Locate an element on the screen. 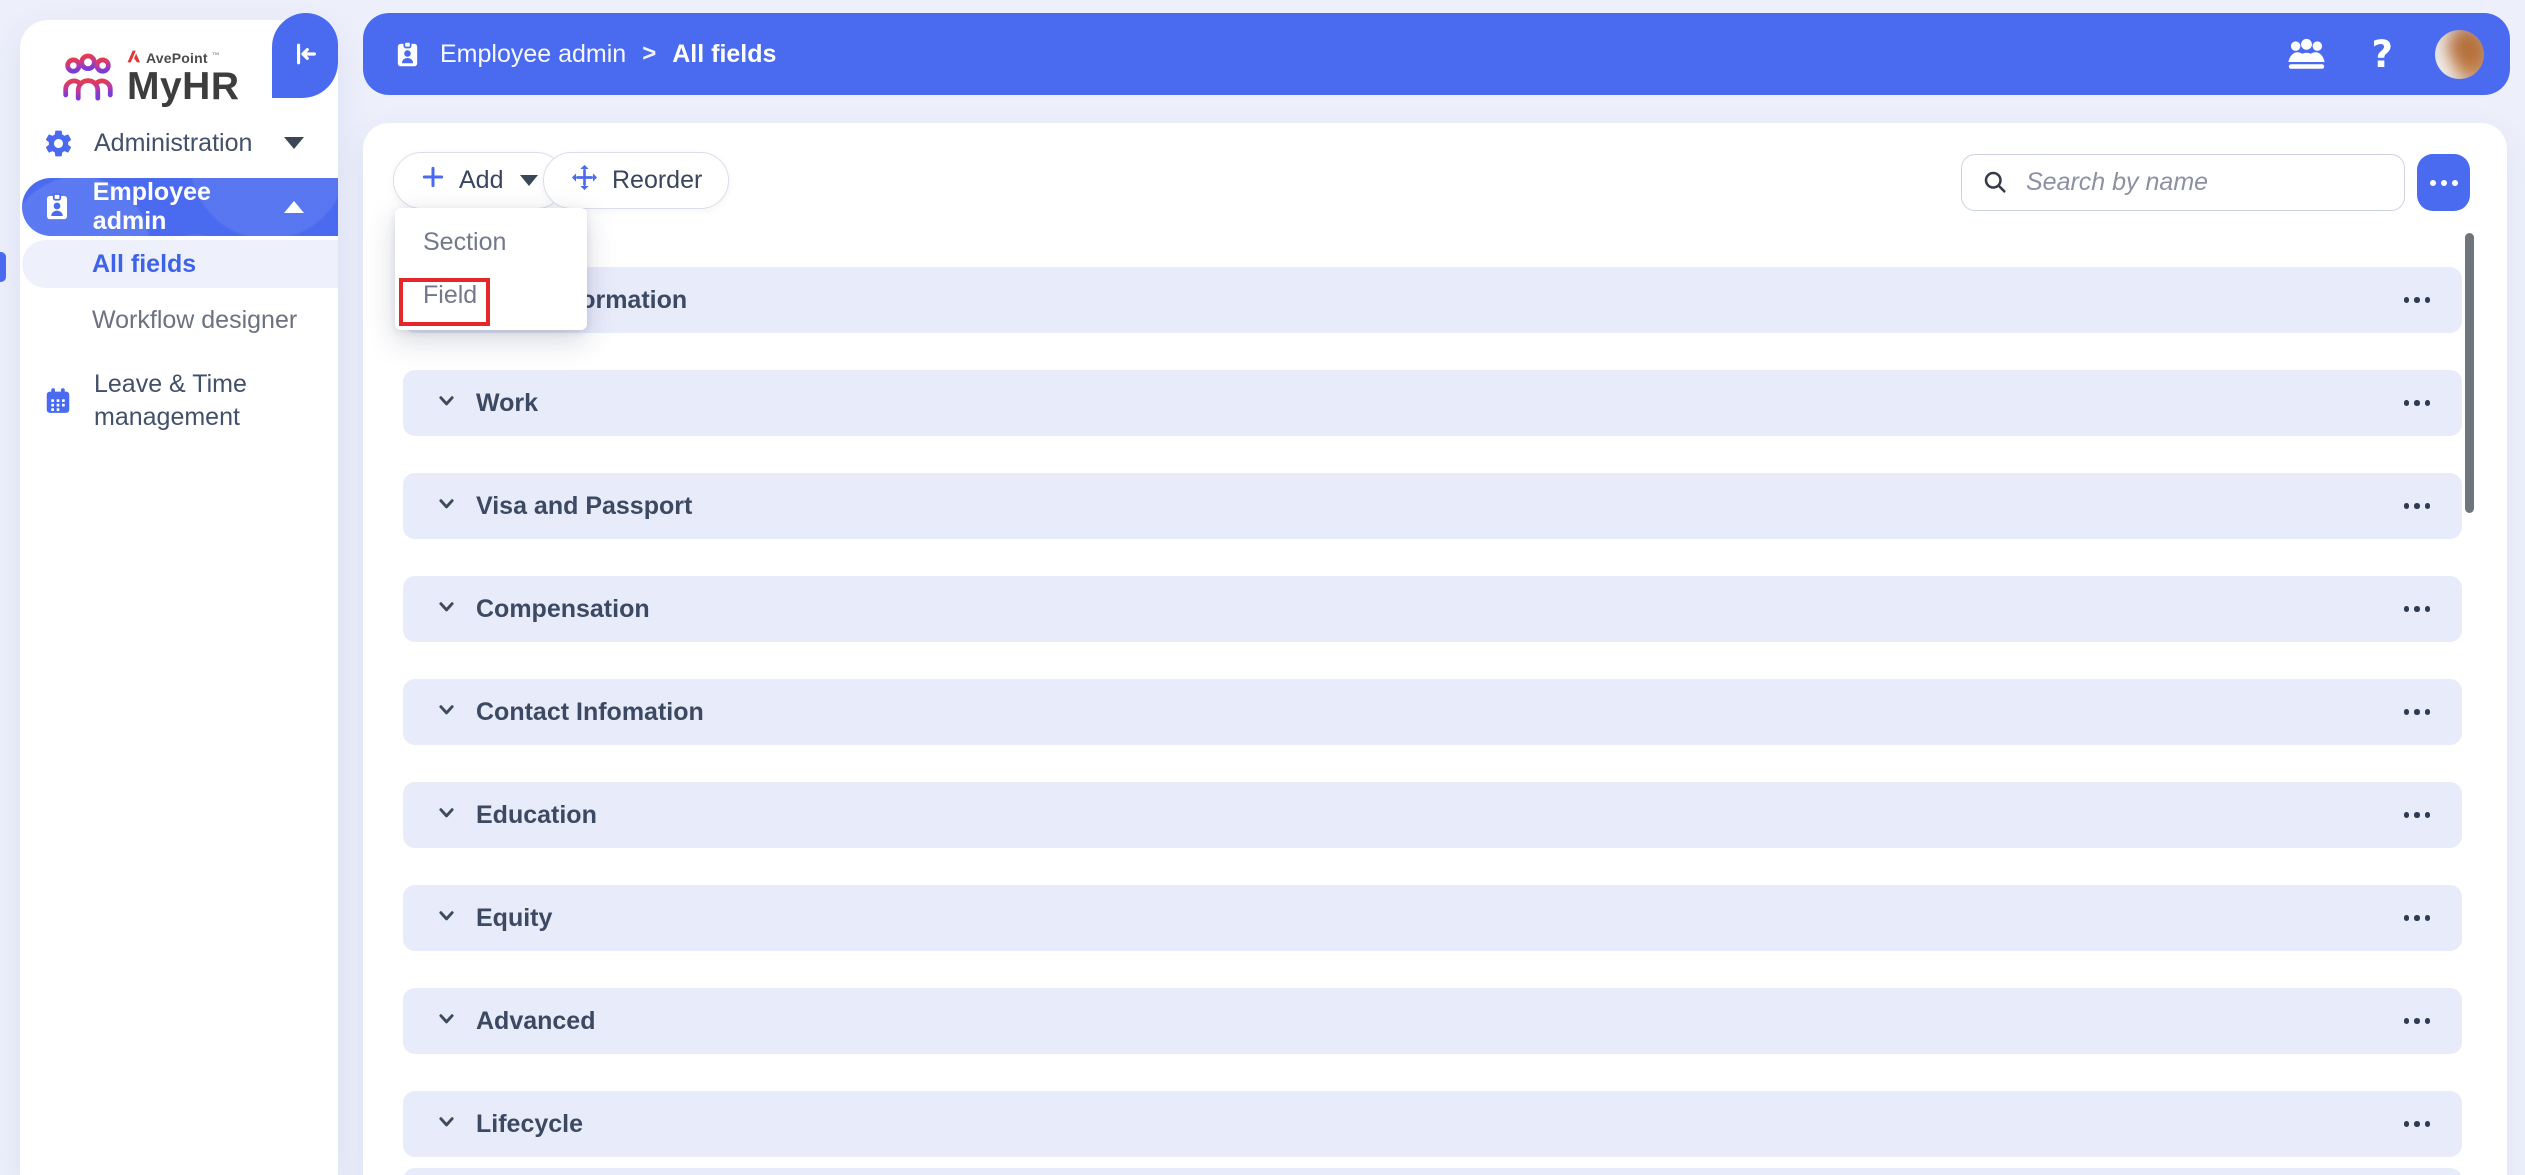 Image resolution: width=2525 pixels, height=1175 pixels. collapse-sidebar-button is located at coordinates (305, 55).